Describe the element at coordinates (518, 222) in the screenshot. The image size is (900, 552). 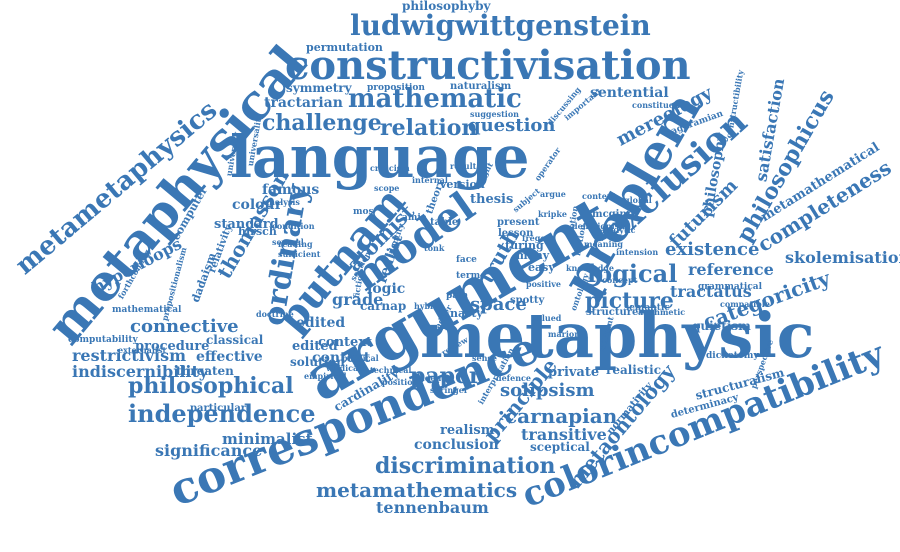
I see `word: present` at that location.